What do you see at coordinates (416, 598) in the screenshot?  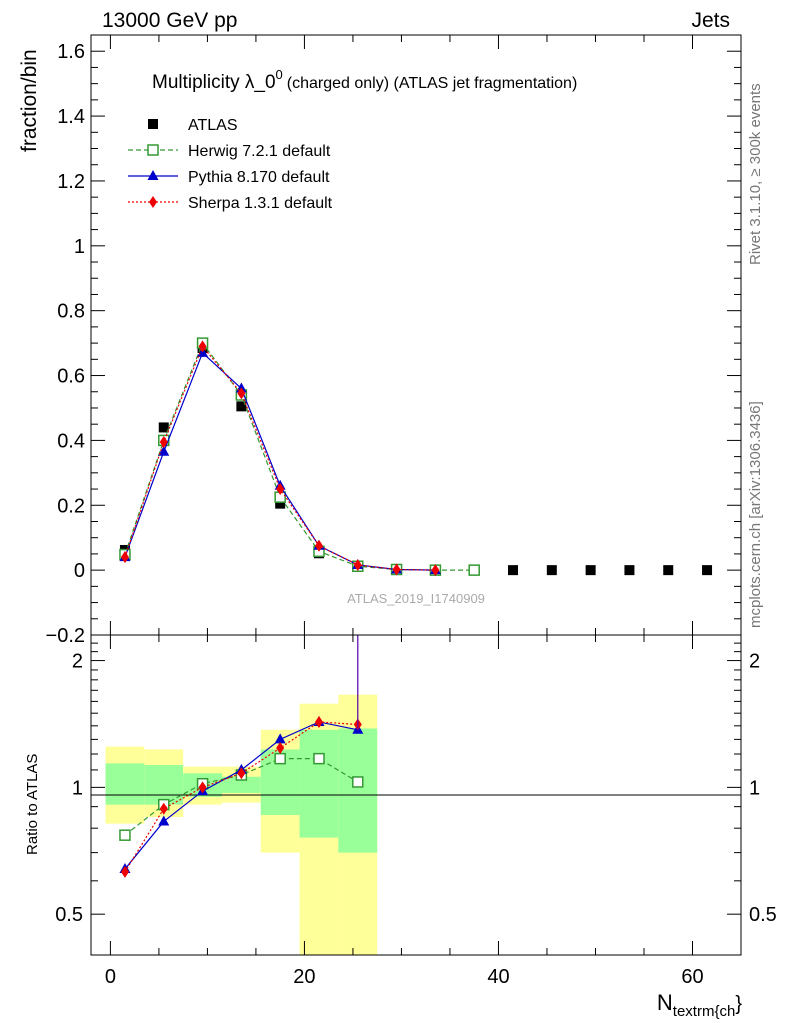 I see `analysis-watermark: ATLAS_2019_I1740909` at bounding box center [416, 598].